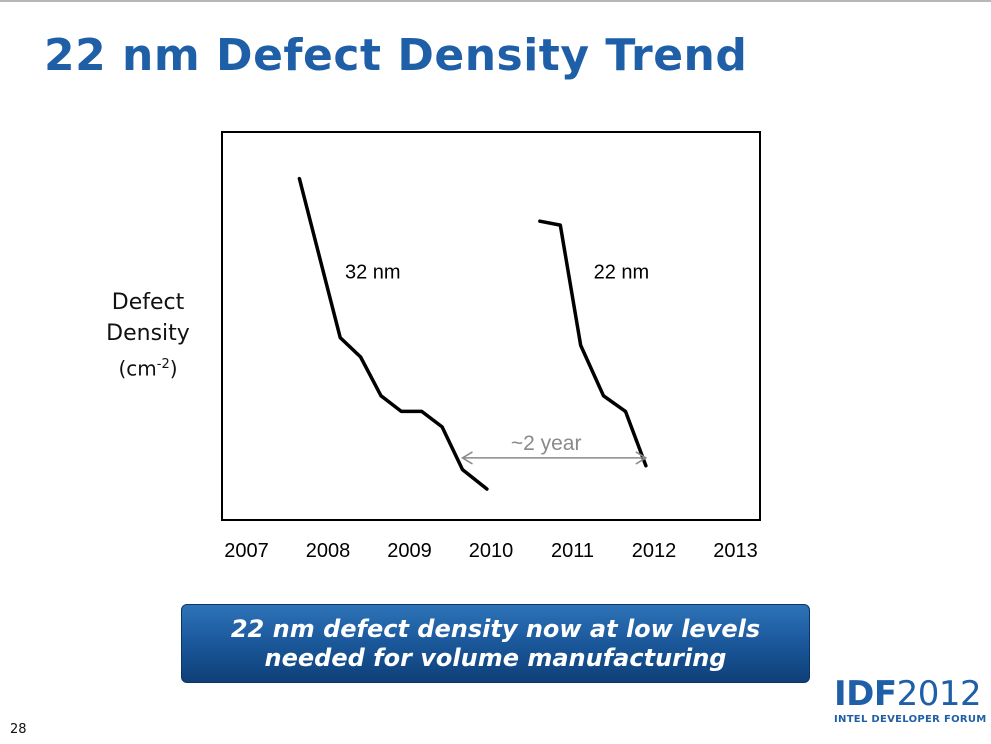 The image size is (991, 744). What do you see at coordinates (491, 551) in the screenshot?
I see `x-tick-label-2010: 2010` at bounding box center [491, 551].